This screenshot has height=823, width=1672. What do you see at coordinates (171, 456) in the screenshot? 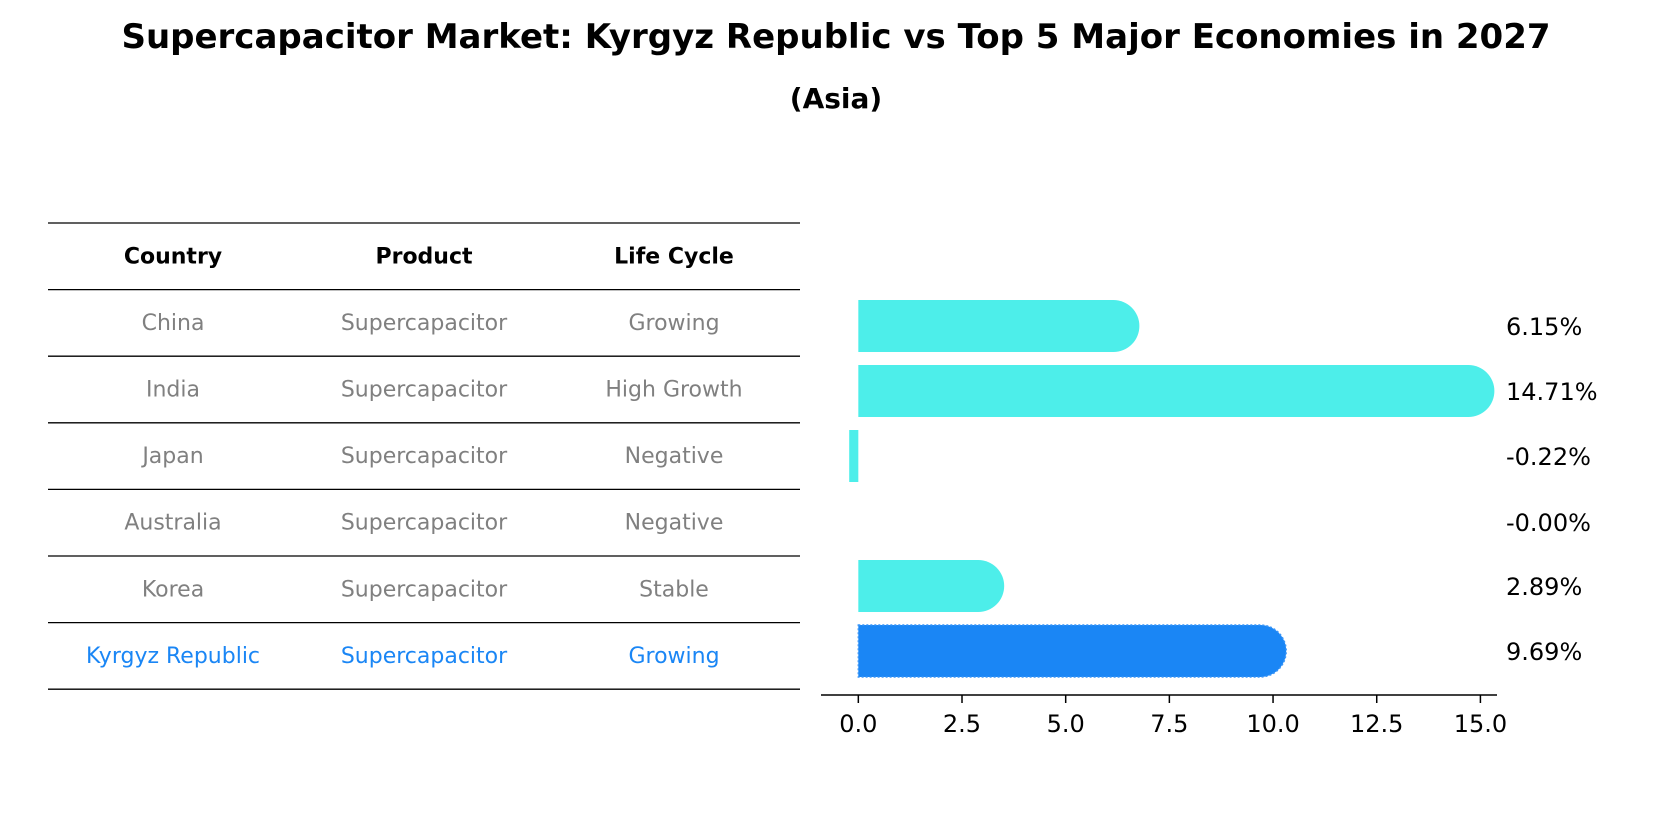
I see `table-cell-country: Japan` at bounding box center [171, 456].